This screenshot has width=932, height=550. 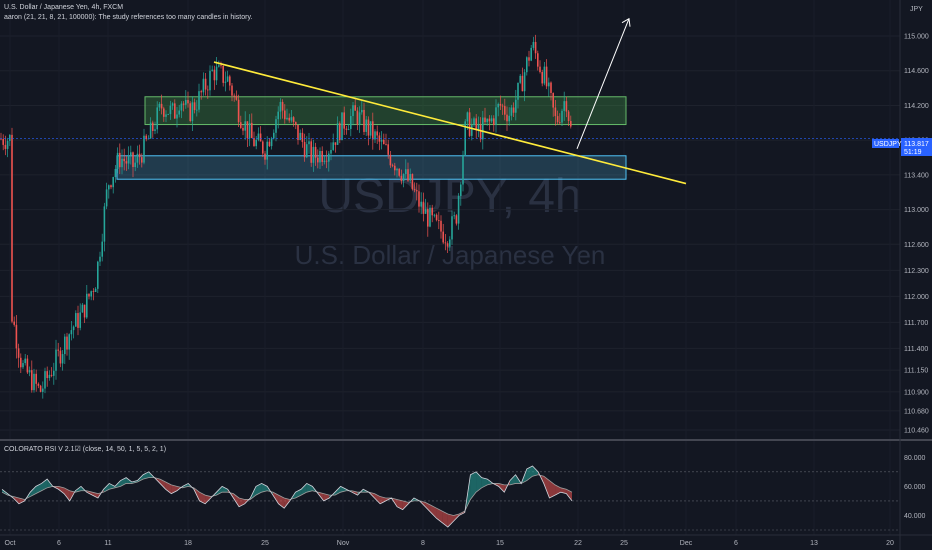 I want to click on resistance-zone, so click(x=385, y=111).